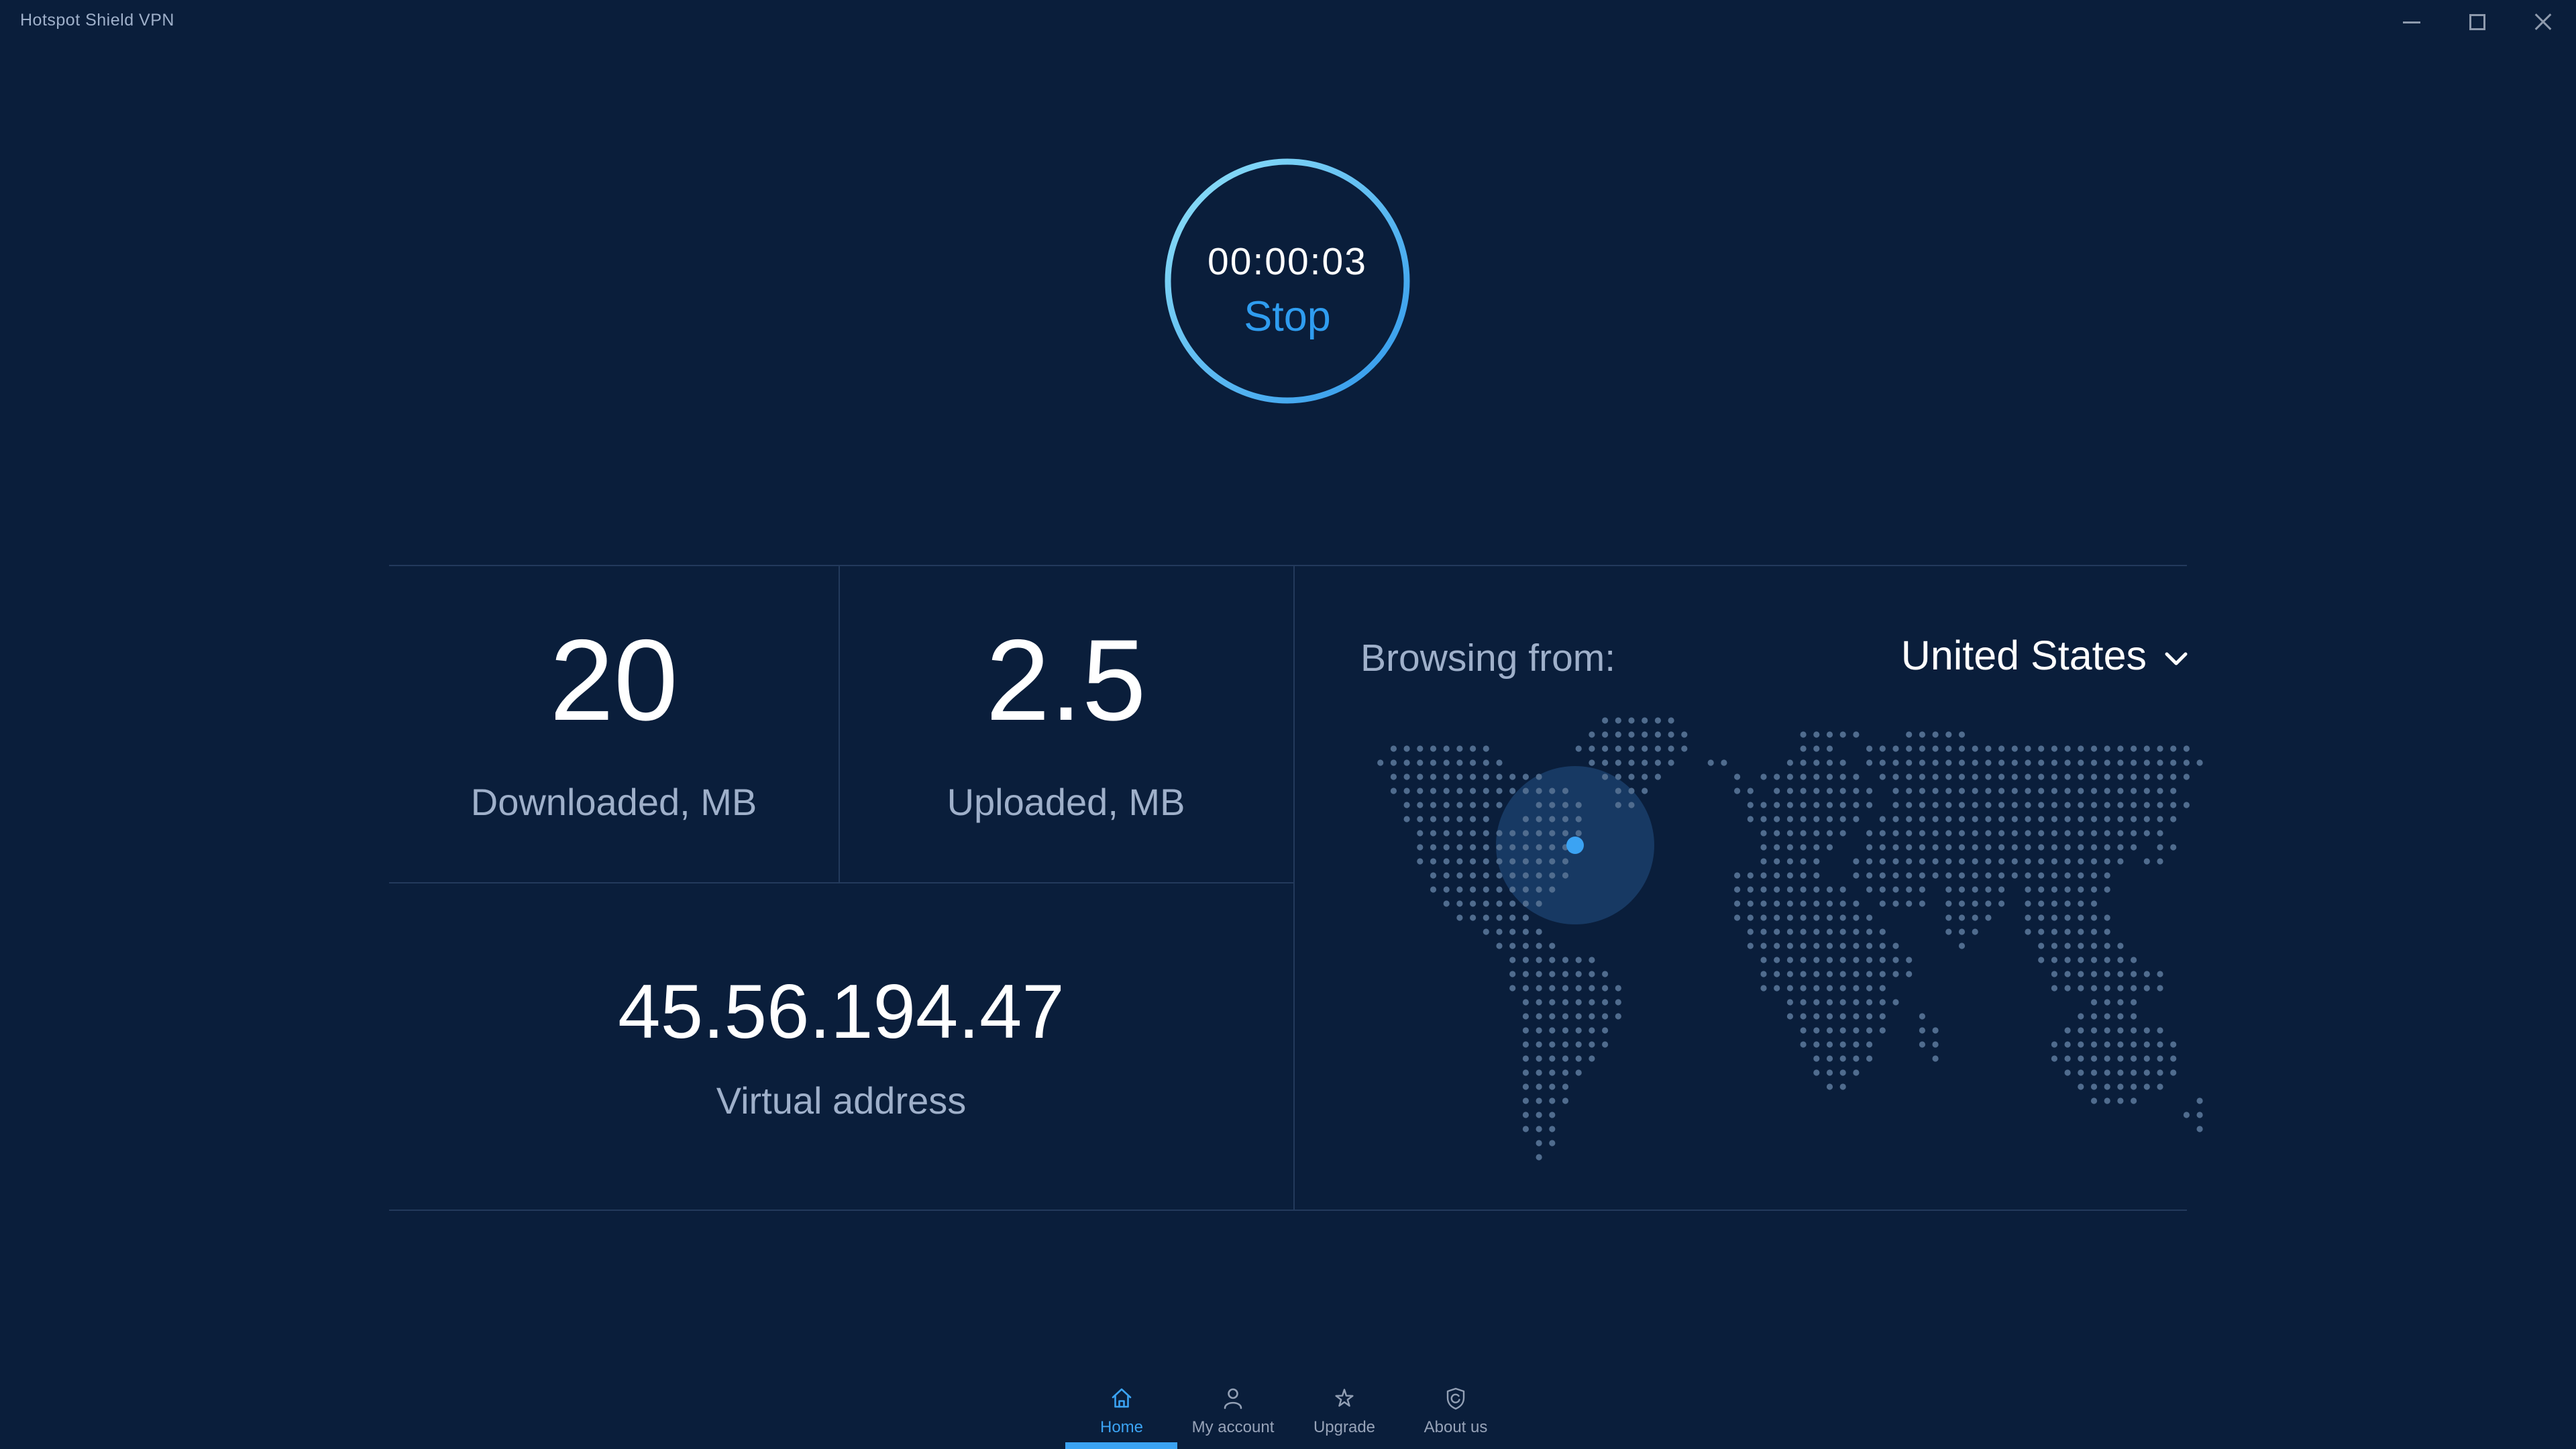  I want to click on close-button, so click(2543, 22).